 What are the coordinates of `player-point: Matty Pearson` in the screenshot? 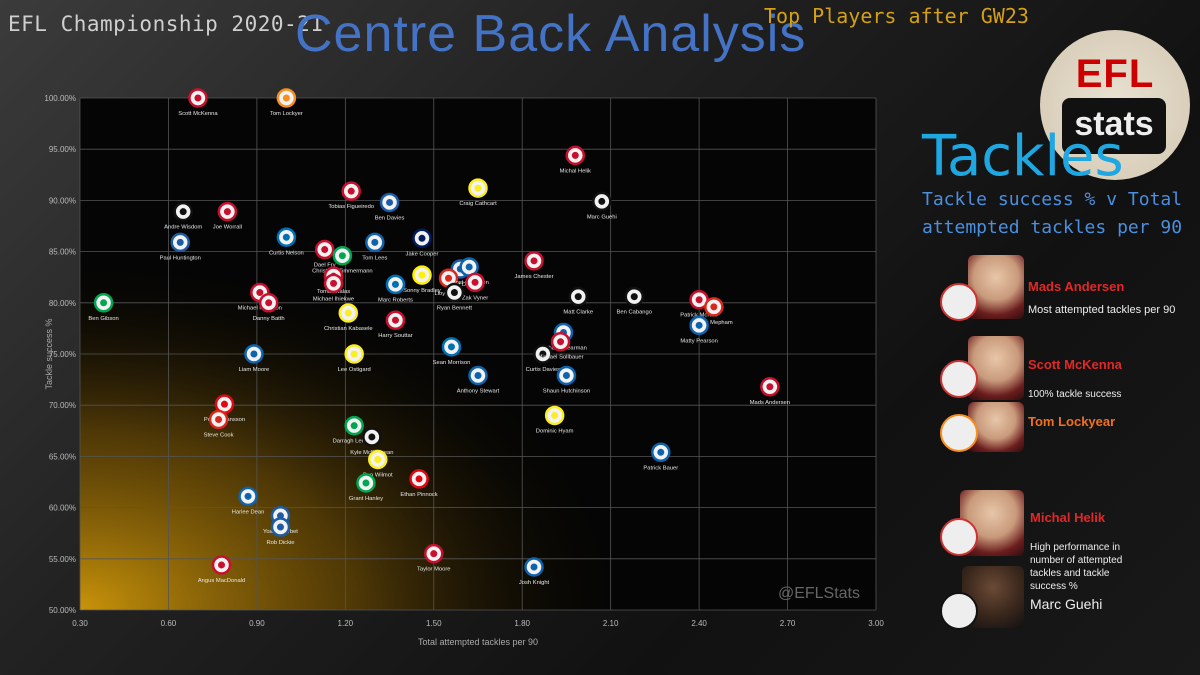 It's located at (699, 329).